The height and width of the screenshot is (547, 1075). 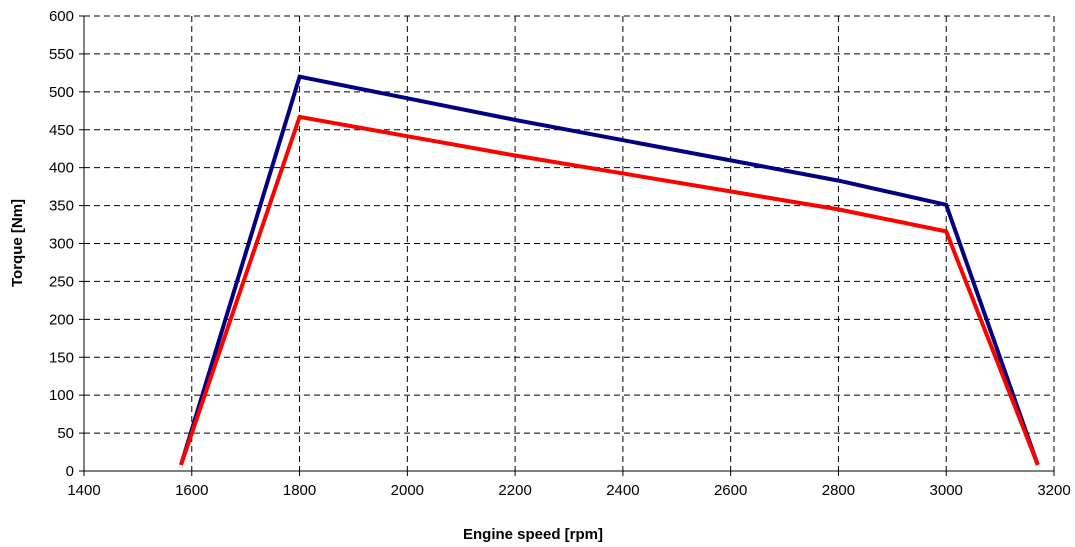 I want to click on y-tick-label: 50, so click(x=65, y=433).